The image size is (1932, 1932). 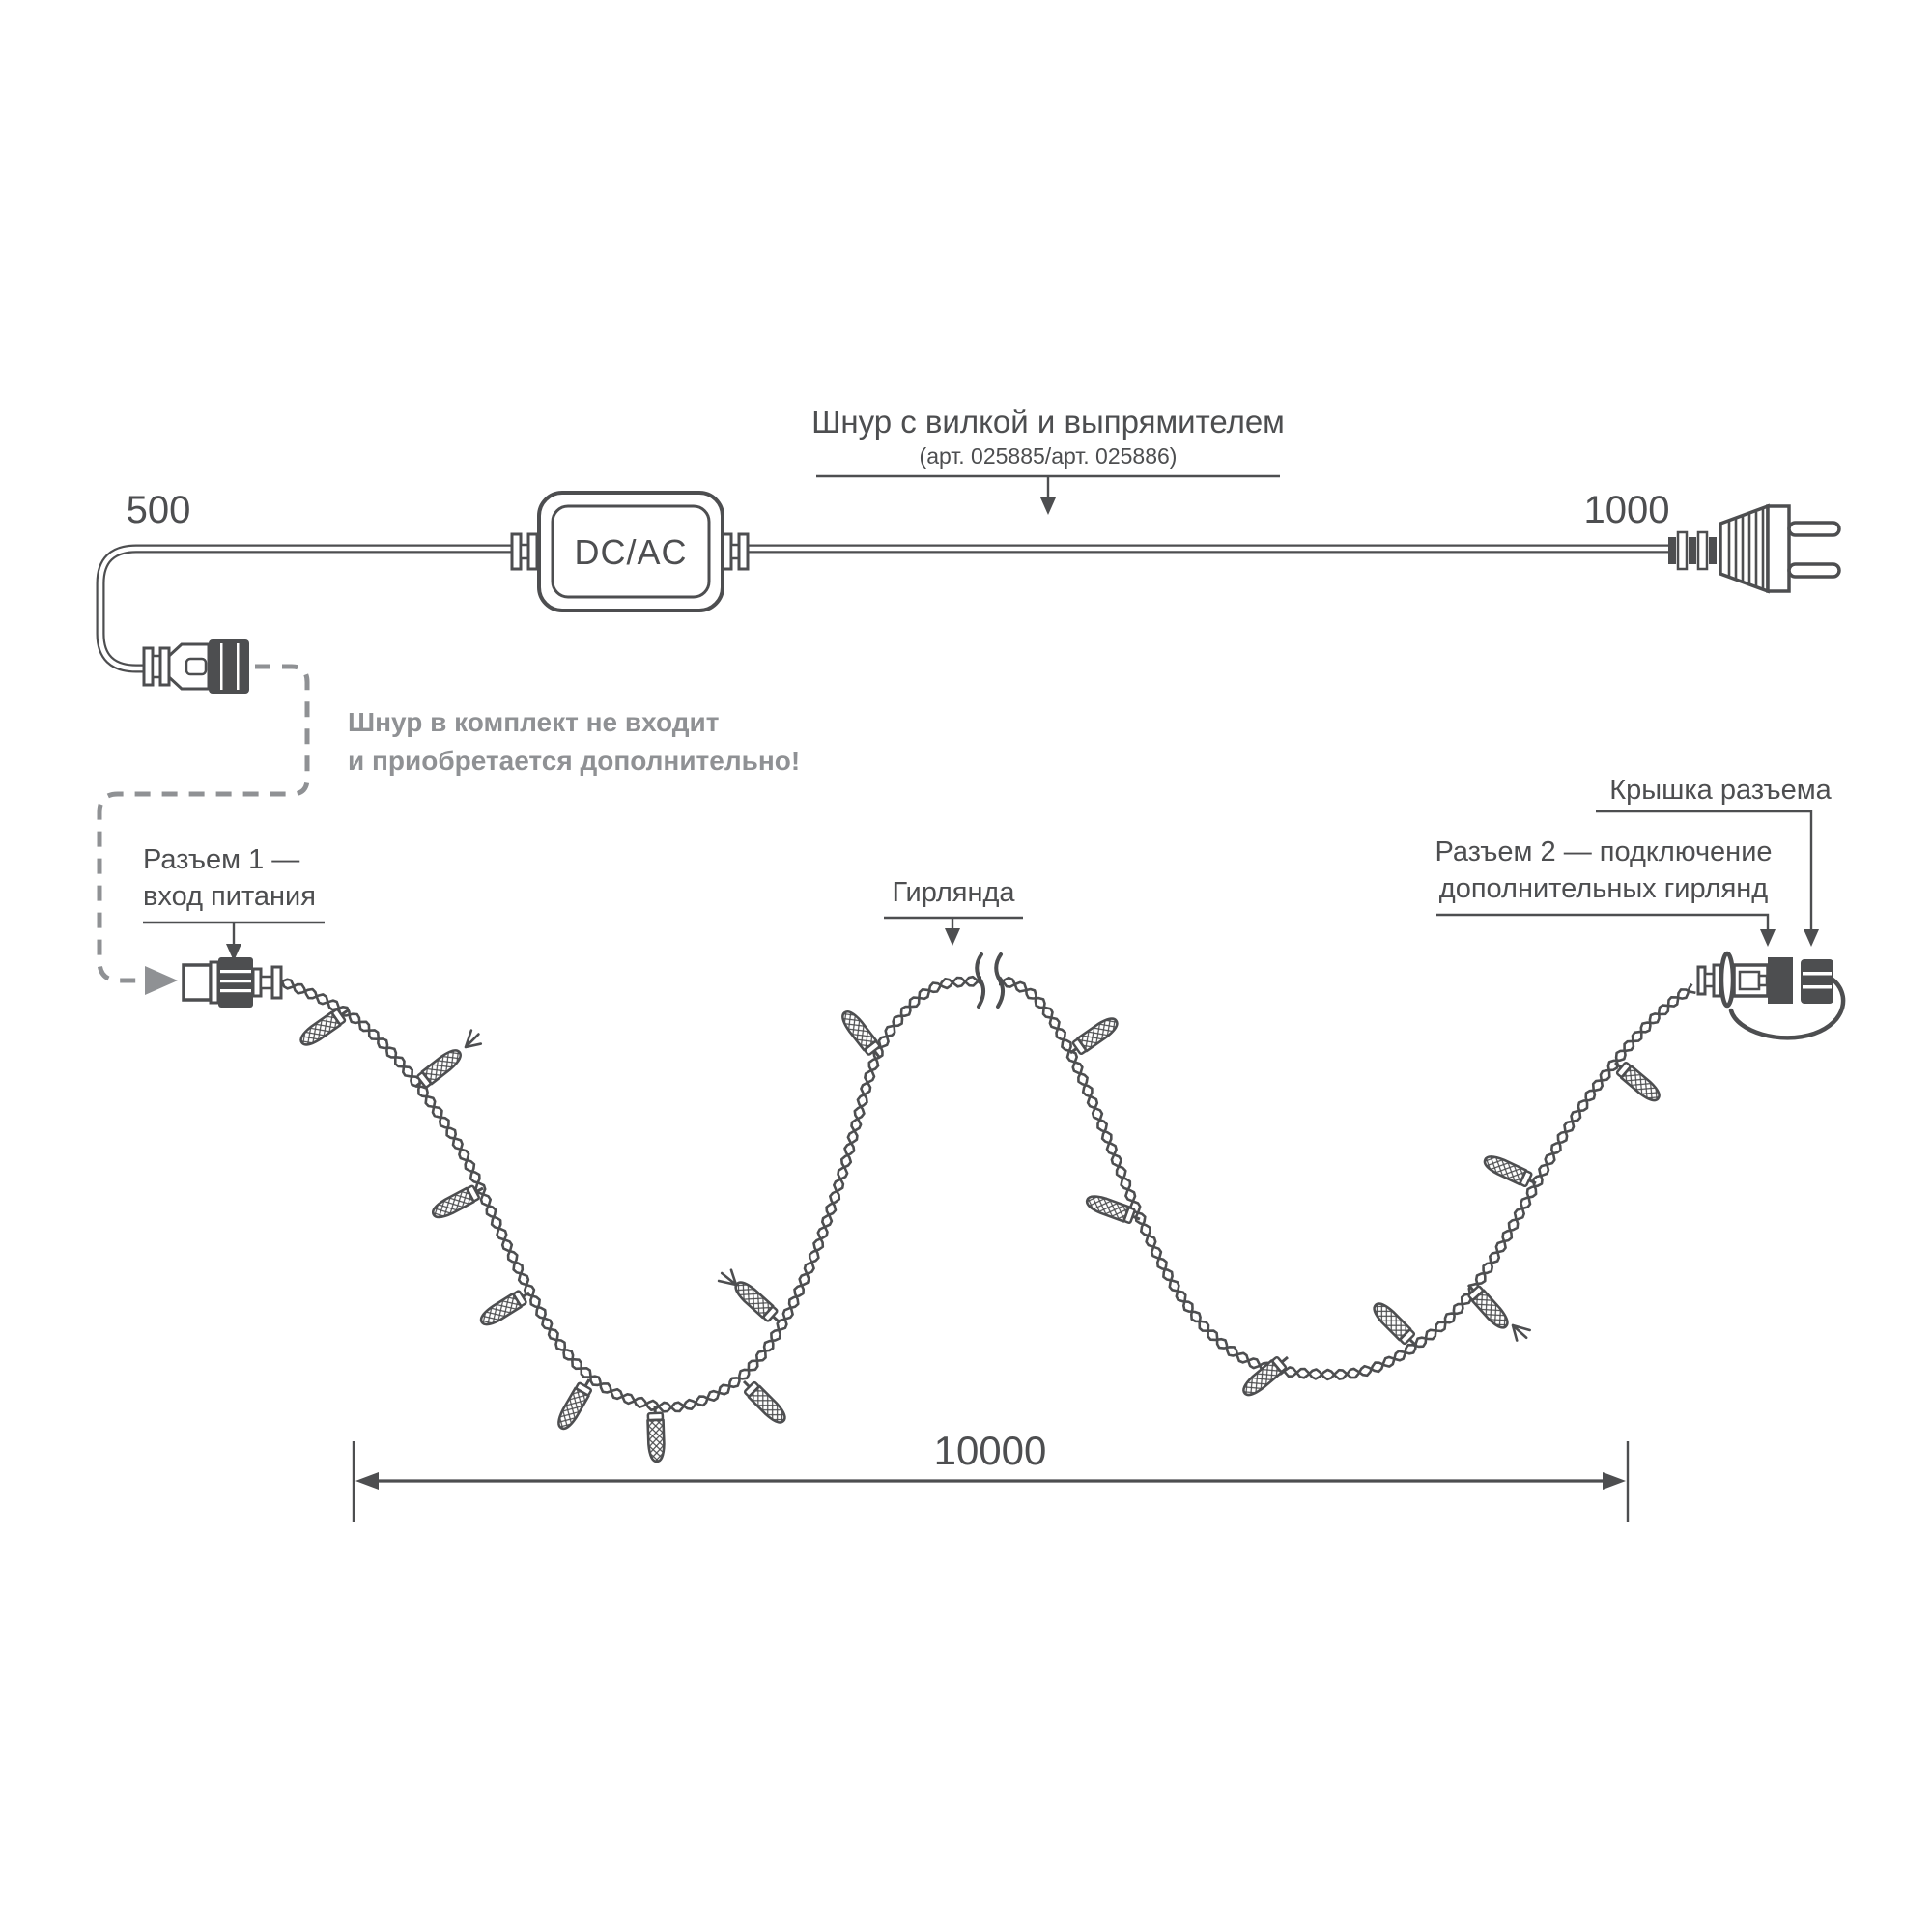 I want to click on right-arrow-icon, so click(x=1614, y=1481).